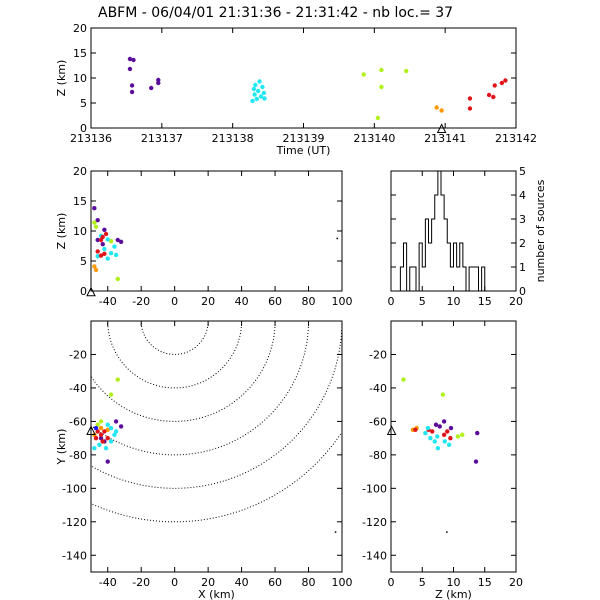 Image resolution: width=600 pixels, height=600 pixels. I want to click on x-tick-label: -20, so click(141, 301).